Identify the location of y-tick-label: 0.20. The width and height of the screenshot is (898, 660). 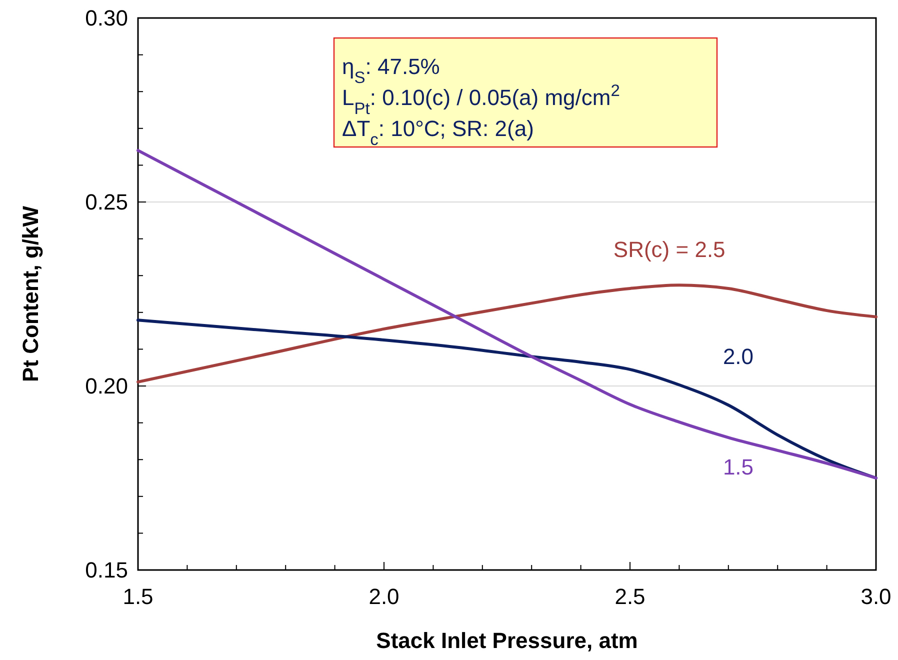
(106, 386).